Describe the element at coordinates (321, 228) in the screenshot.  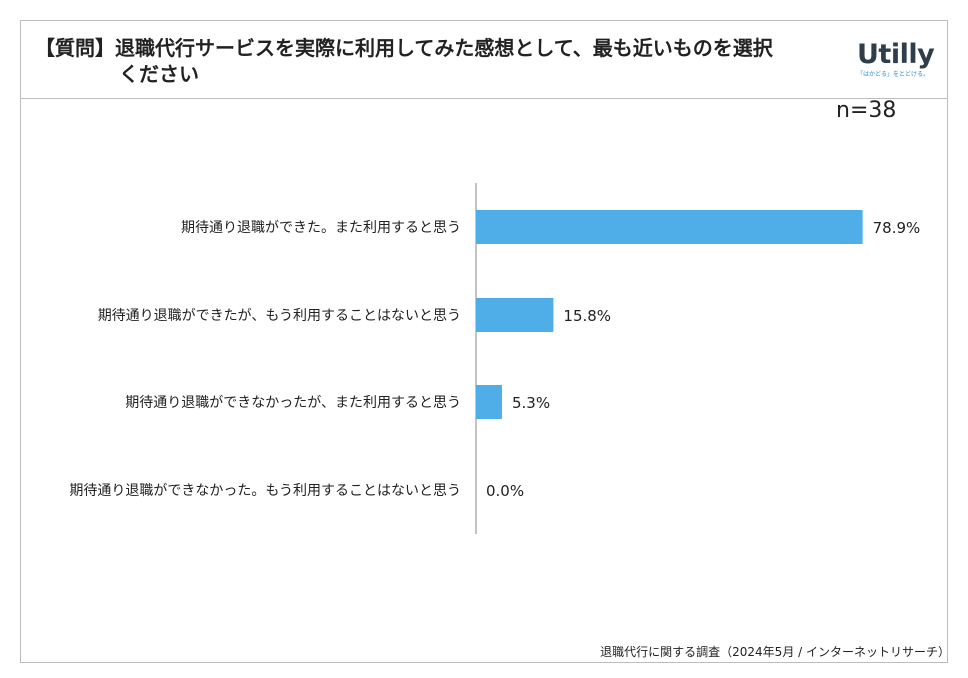
I see `category-label: 期待通り退職ができた。また利用すると思う` at that location.